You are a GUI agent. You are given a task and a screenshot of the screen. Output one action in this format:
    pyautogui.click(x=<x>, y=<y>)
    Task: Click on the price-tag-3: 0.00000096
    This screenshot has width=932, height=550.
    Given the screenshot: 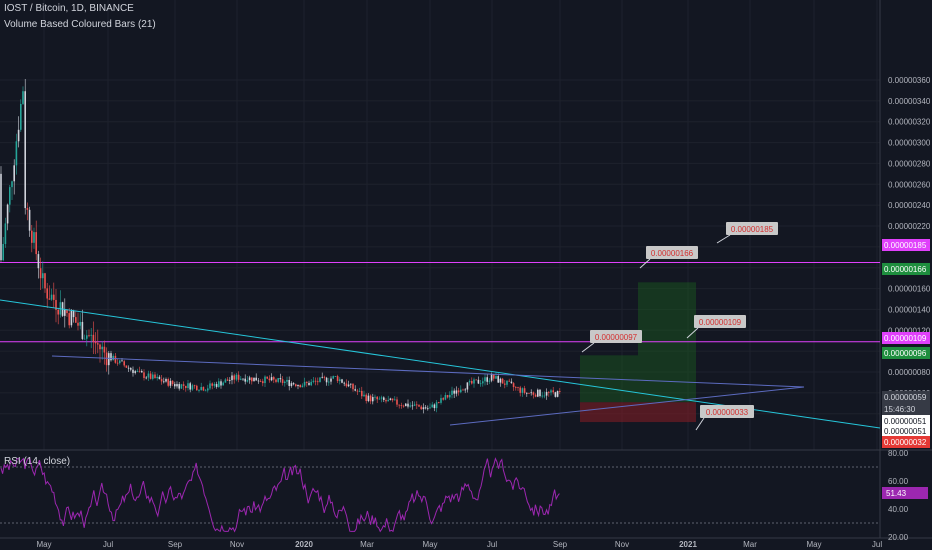 What is the action you would take?
    pyautogui.click(x=905, y=353)
    